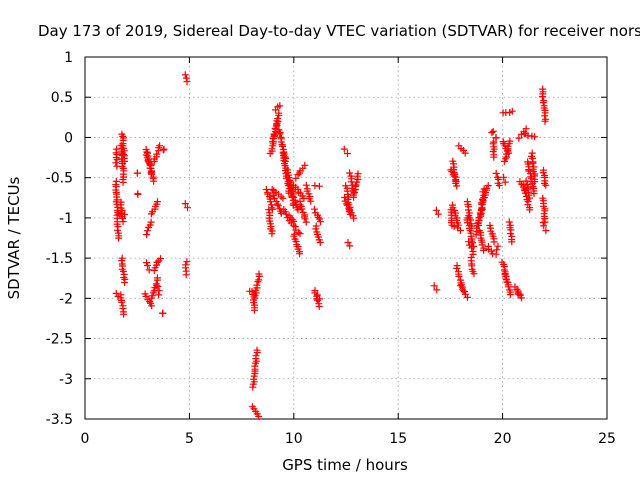 This screenshot has height=480, width=640. Describe the element at coordinates (345, 465) in the screenshot. I see `x-axis-label: GPS time / hours` at that location.